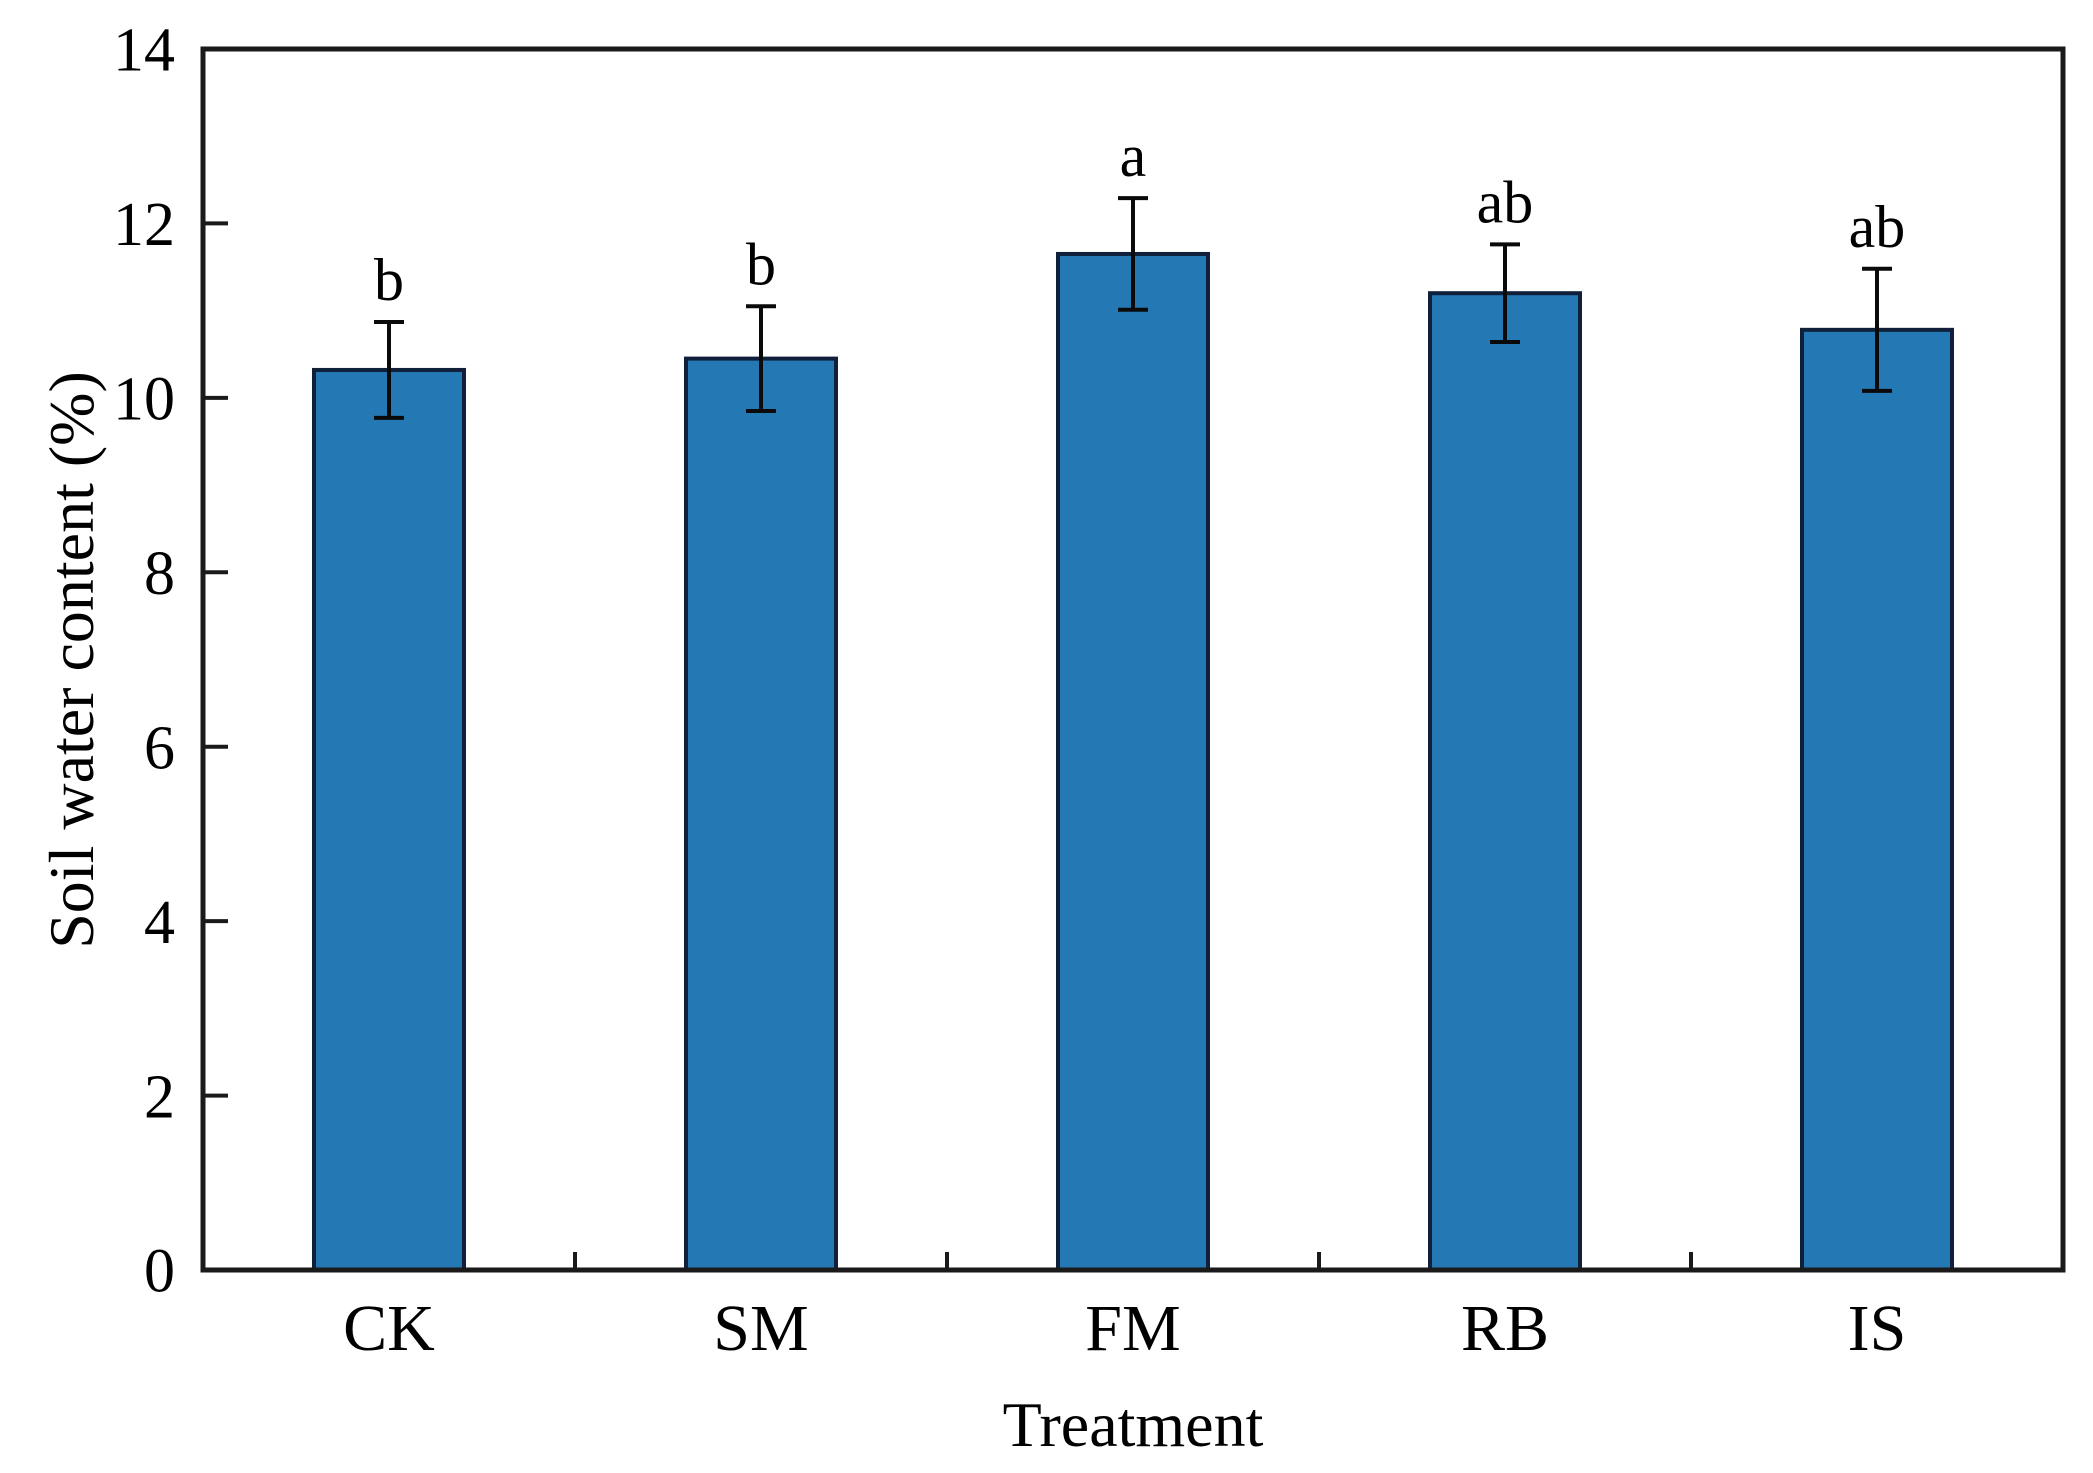 This screenshot has height=1473, width=2093. Describe the element at coordinates (1133, 156) in the screenshot. I see `sig-letter-FM: a` at that location.